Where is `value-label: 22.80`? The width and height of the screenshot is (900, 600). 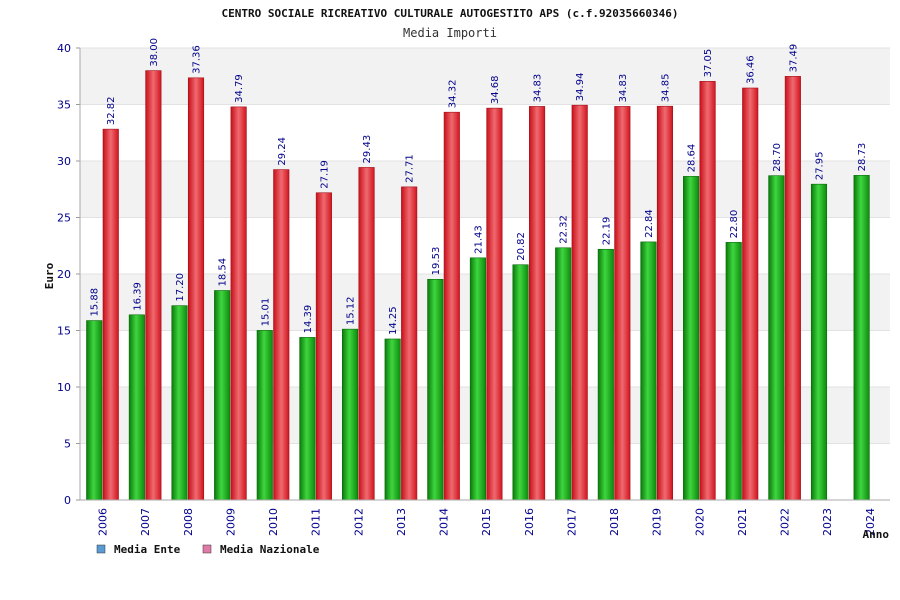
value-label: 22.80 is located at coordinates (734, 224).